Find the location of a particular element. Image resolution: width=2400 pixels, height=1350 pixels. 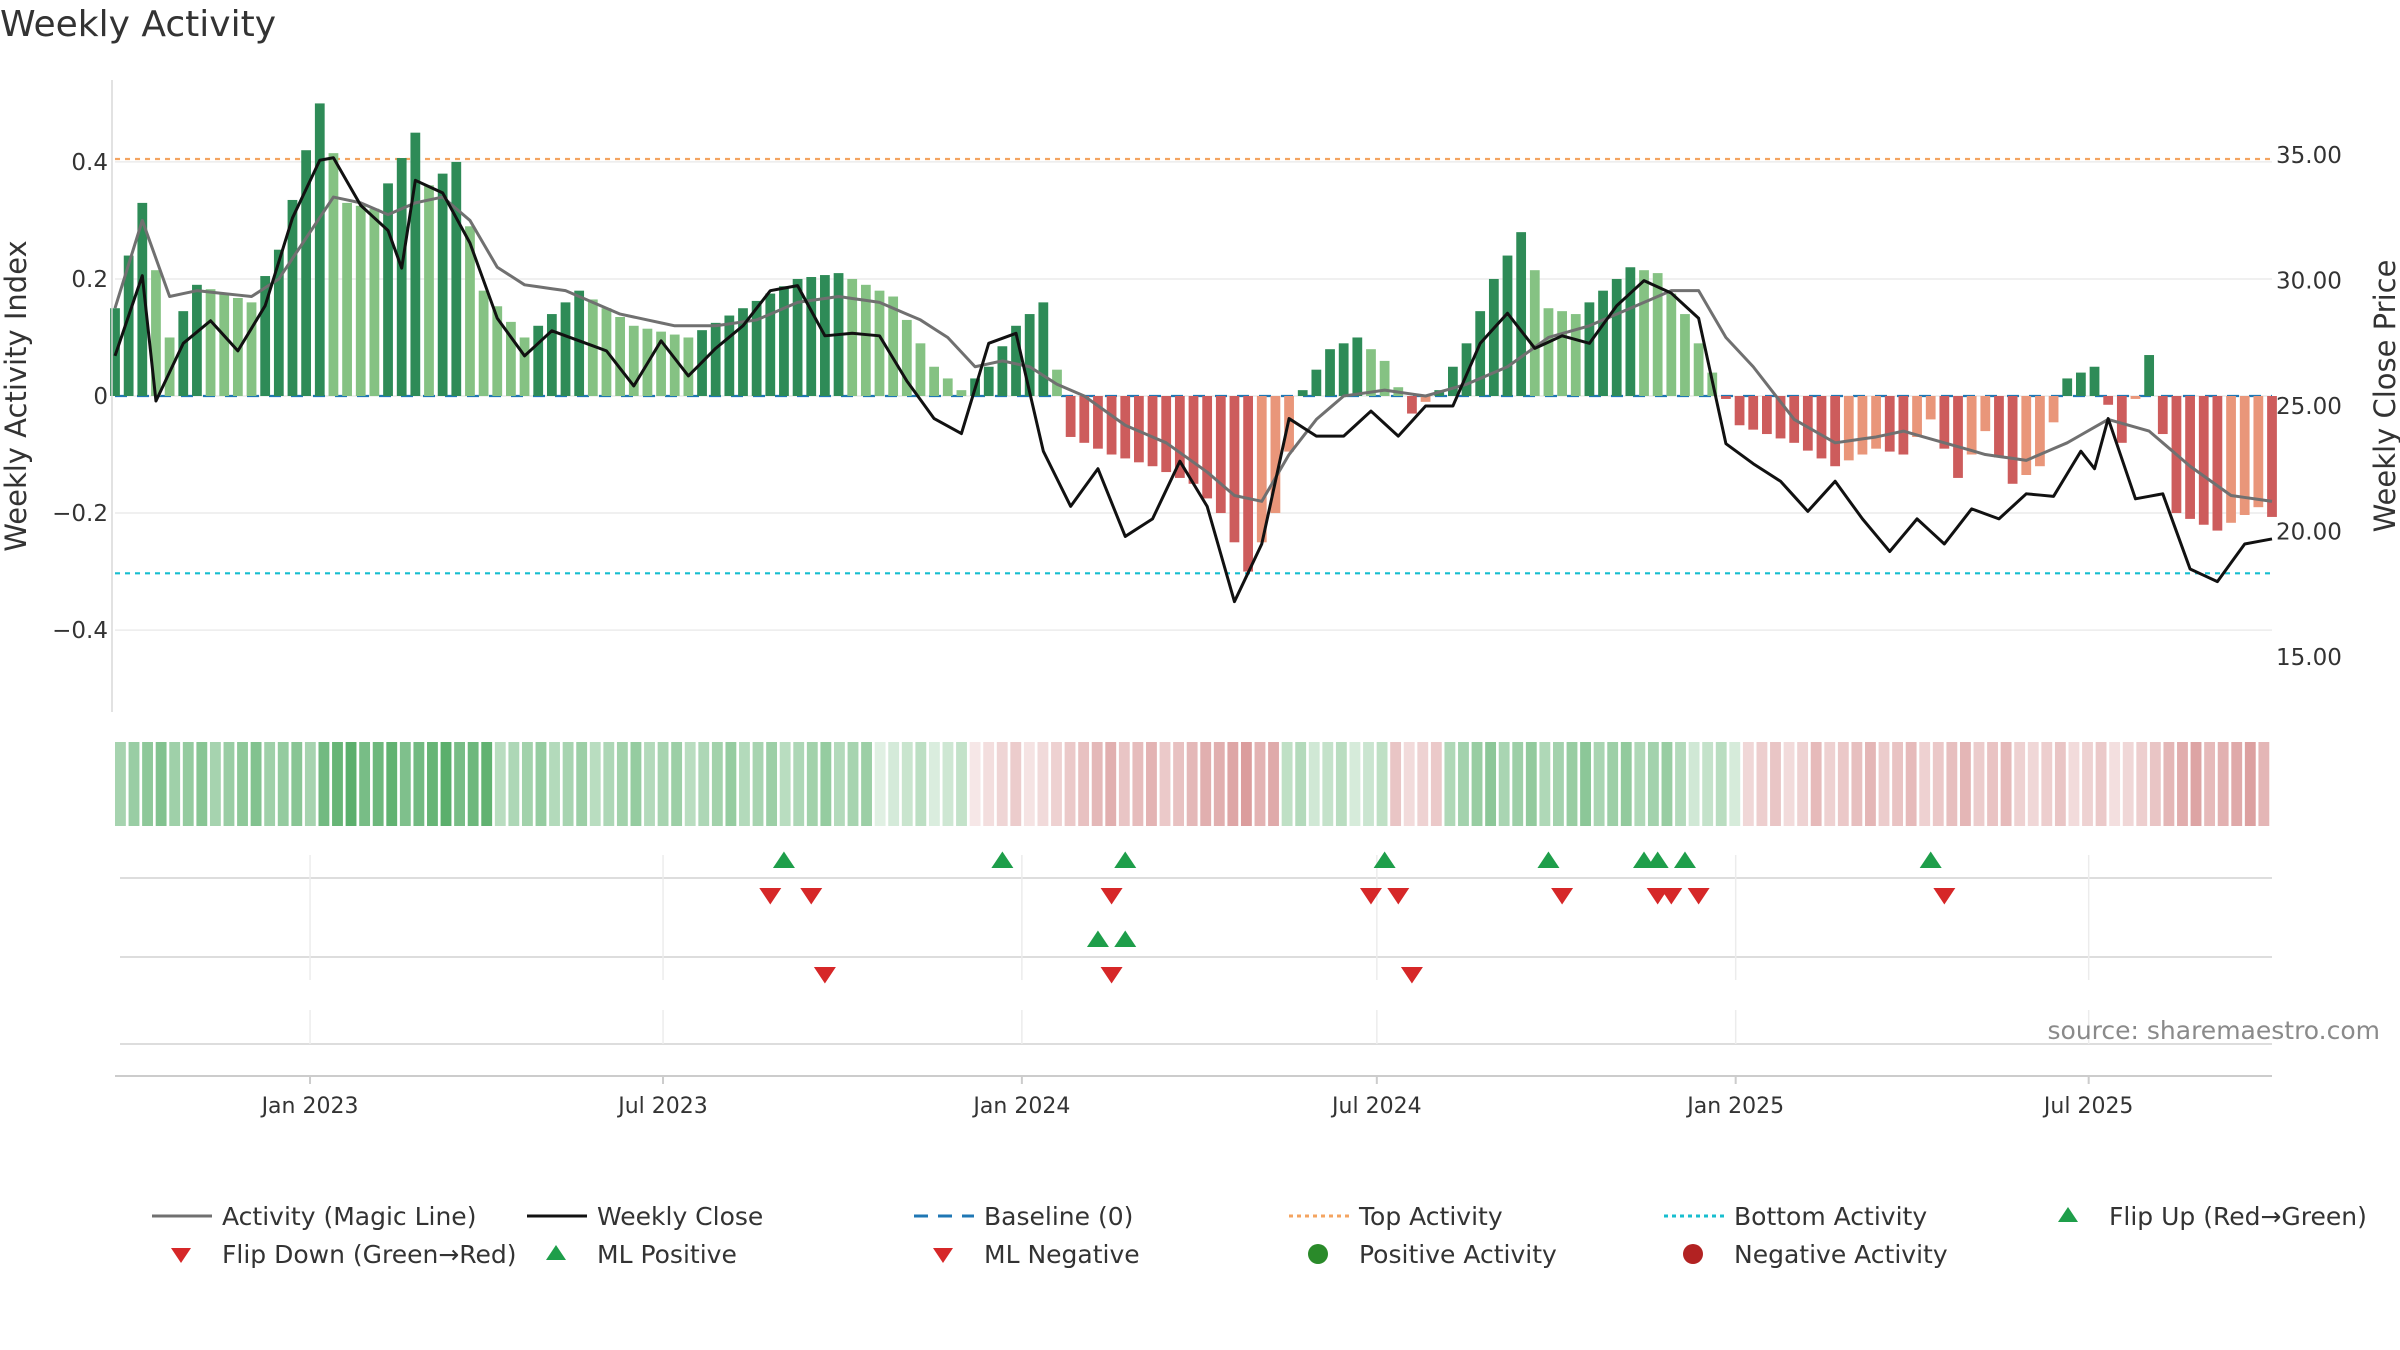

y-left-tick-label: 0.2 is located at coordinates (89, 280).